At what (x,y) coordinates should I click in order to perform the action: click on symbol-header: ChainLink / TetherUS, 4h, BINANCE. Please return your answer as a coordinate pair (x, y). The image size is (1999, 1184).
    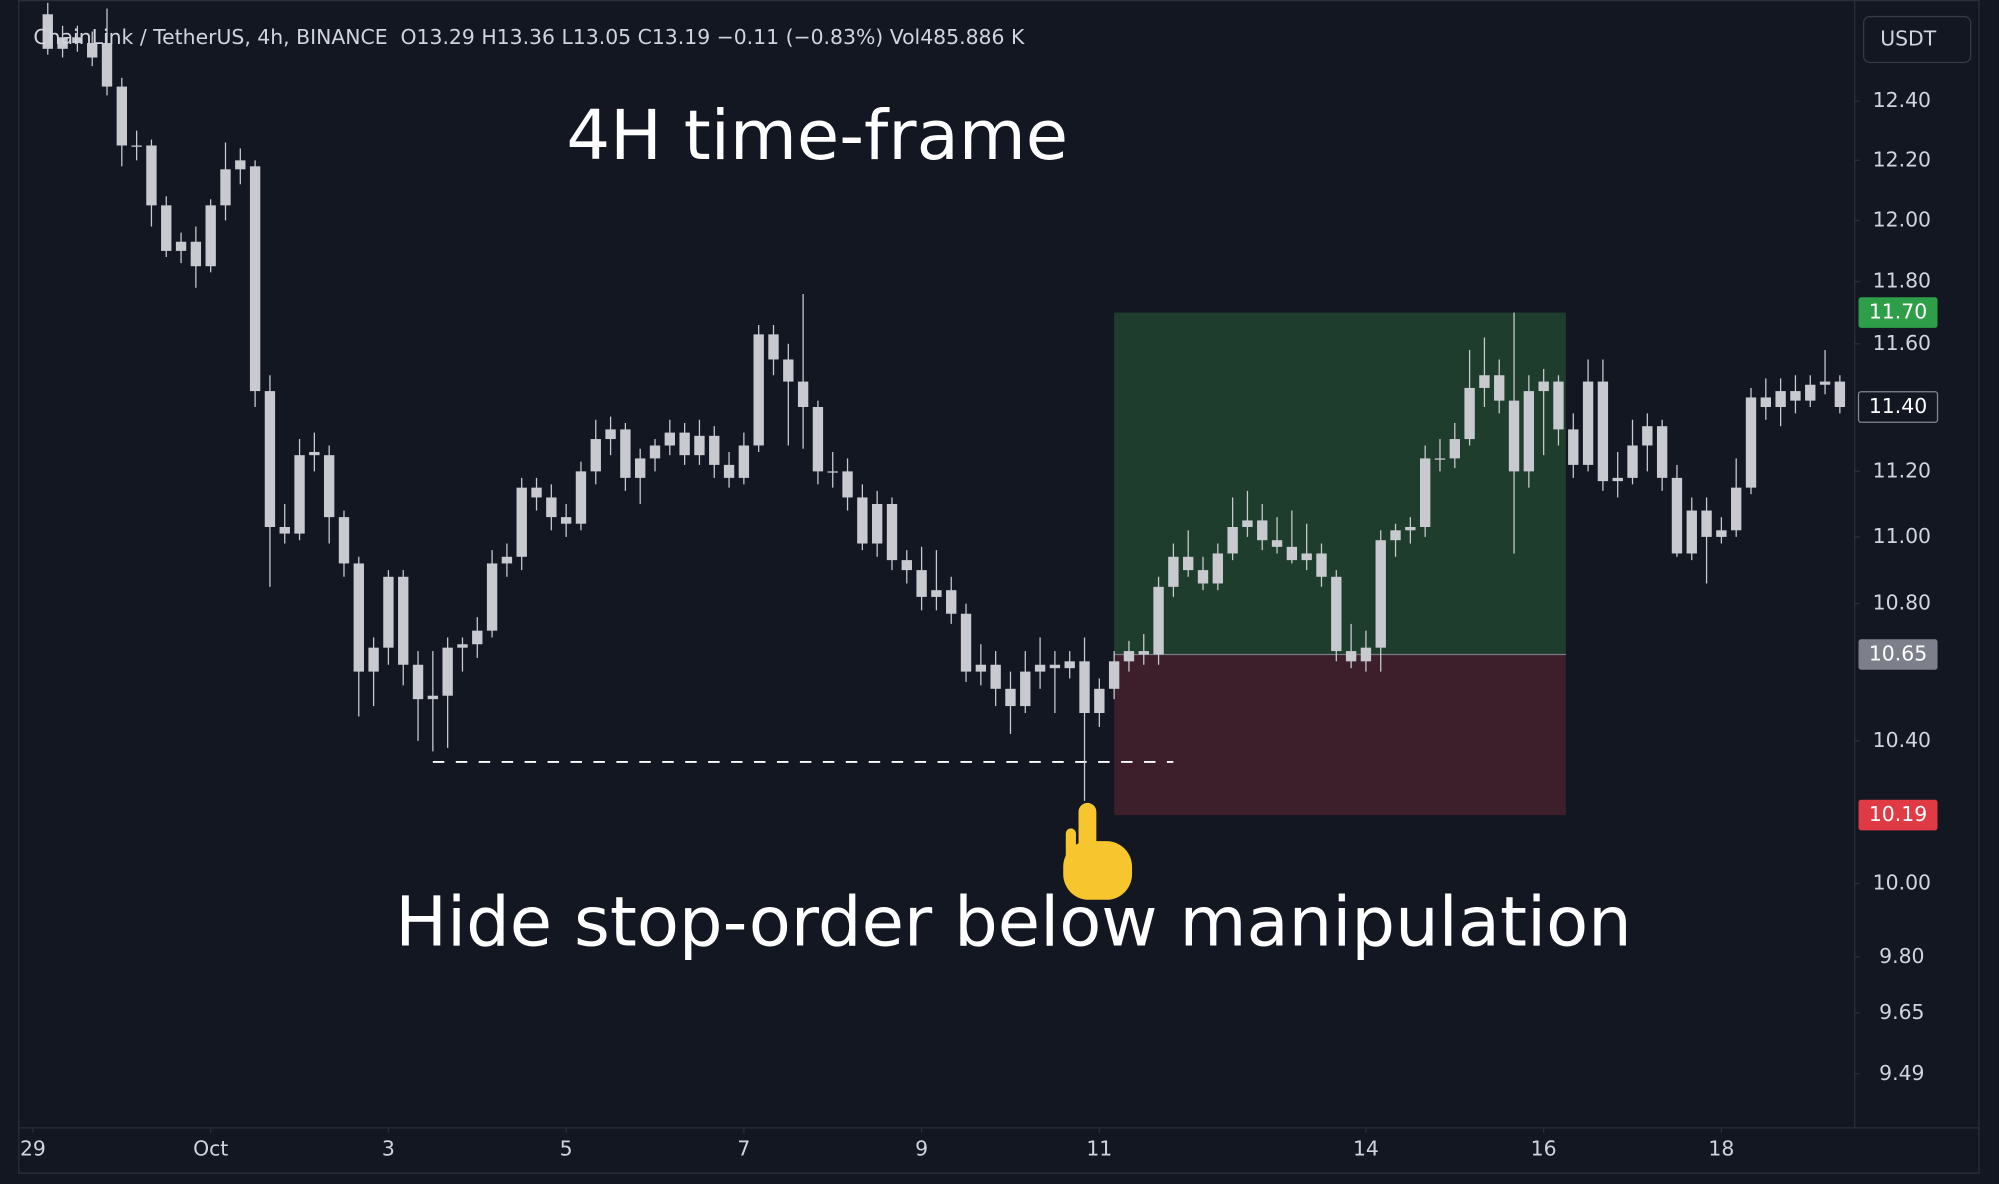
    Looking at the image, I should click on (210, 37).